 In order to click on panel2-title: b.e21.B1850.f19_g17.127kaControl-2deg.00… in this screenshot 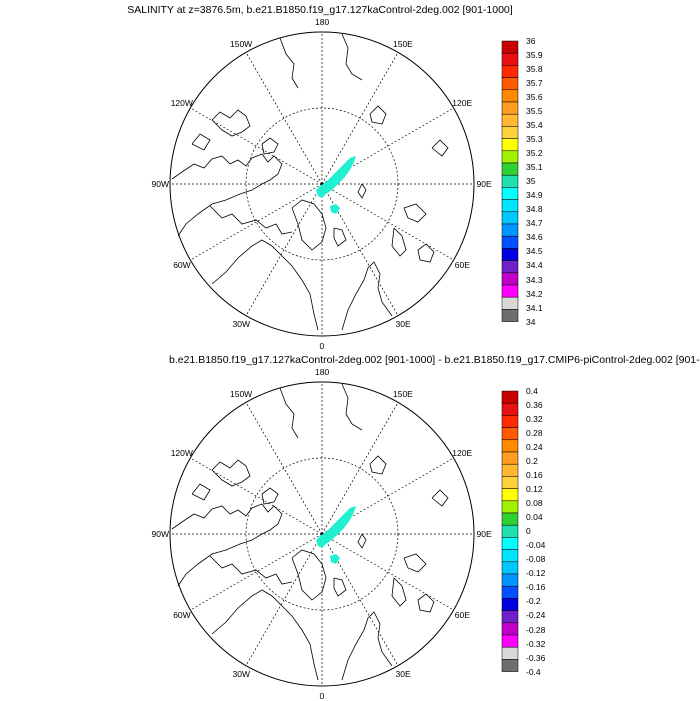, I will do `click(434, 360)`.